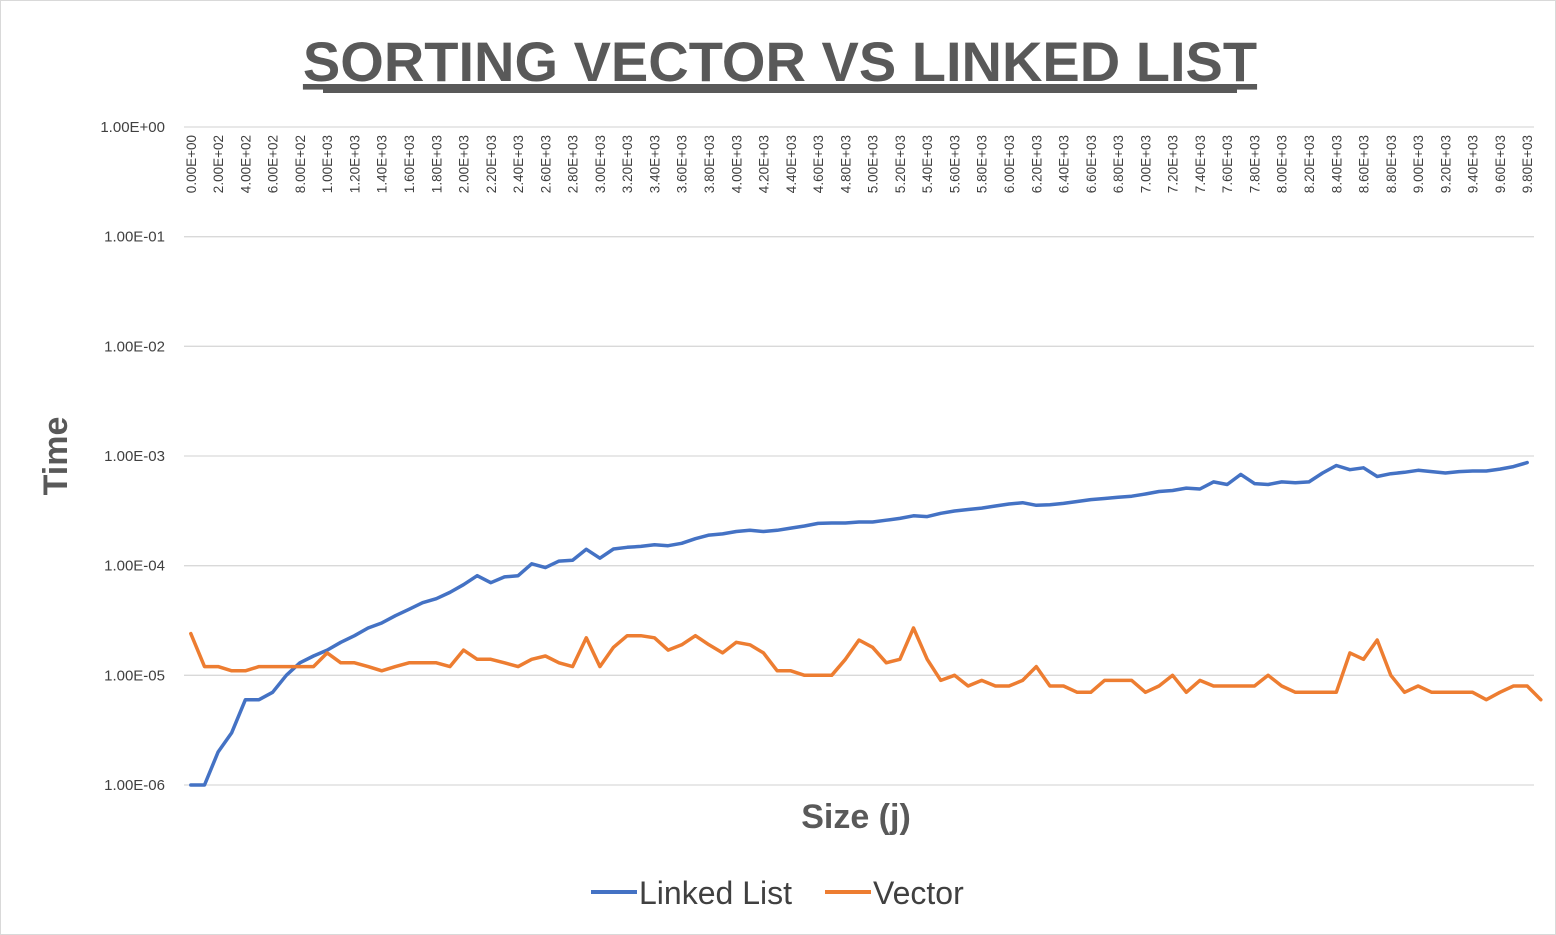 This screenshot has height=935, width=1556. What do you see at coordinates (1500, 164) in the screenshot?
I see `x-tick-label: 9.60E+03` at bounding box center [1500, 164].